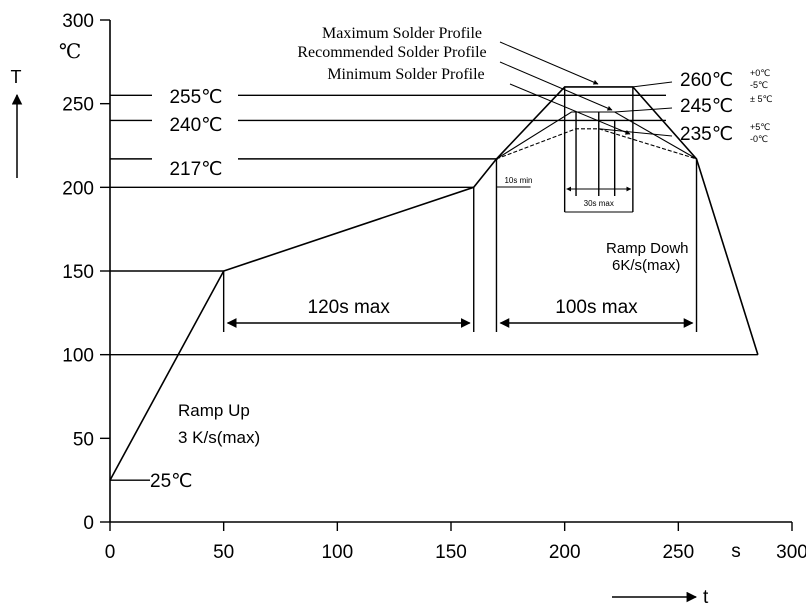  I want to click on temperature-label-217: 217℃, so click(195, 169).